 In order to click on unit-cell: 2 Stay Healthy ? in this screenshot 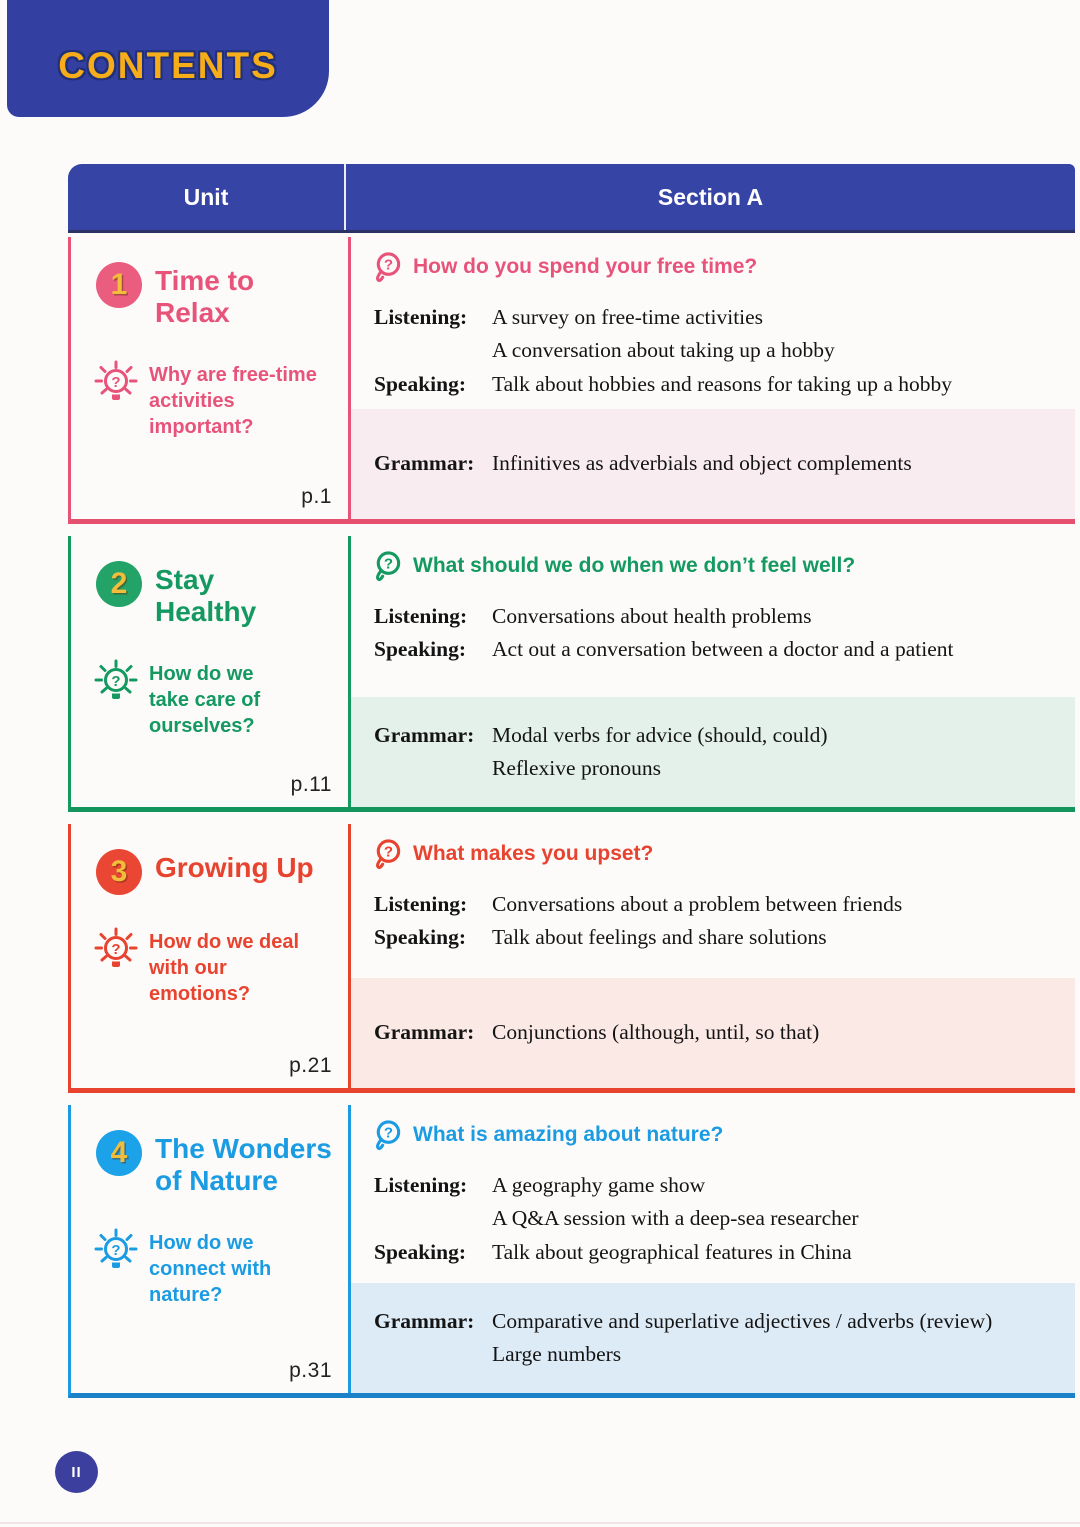, I will do `click(209, 671)`.